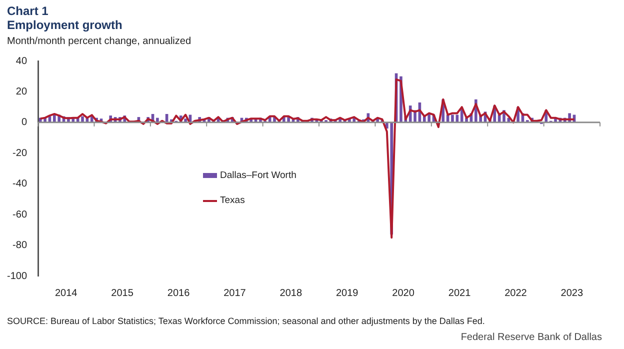  What do you see at coordinates (235, 293) in the screenshot?
I see `x-tick-label: 2017` at bounding box center [235, 293].